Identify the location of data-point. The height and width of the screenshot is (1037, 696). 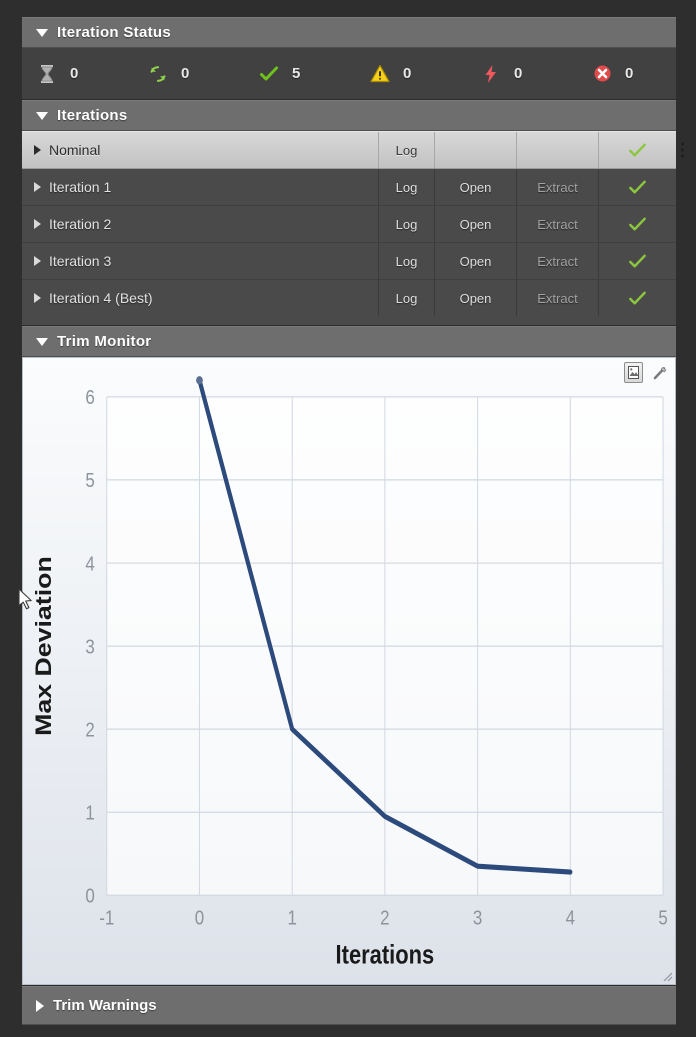
(199, 380).